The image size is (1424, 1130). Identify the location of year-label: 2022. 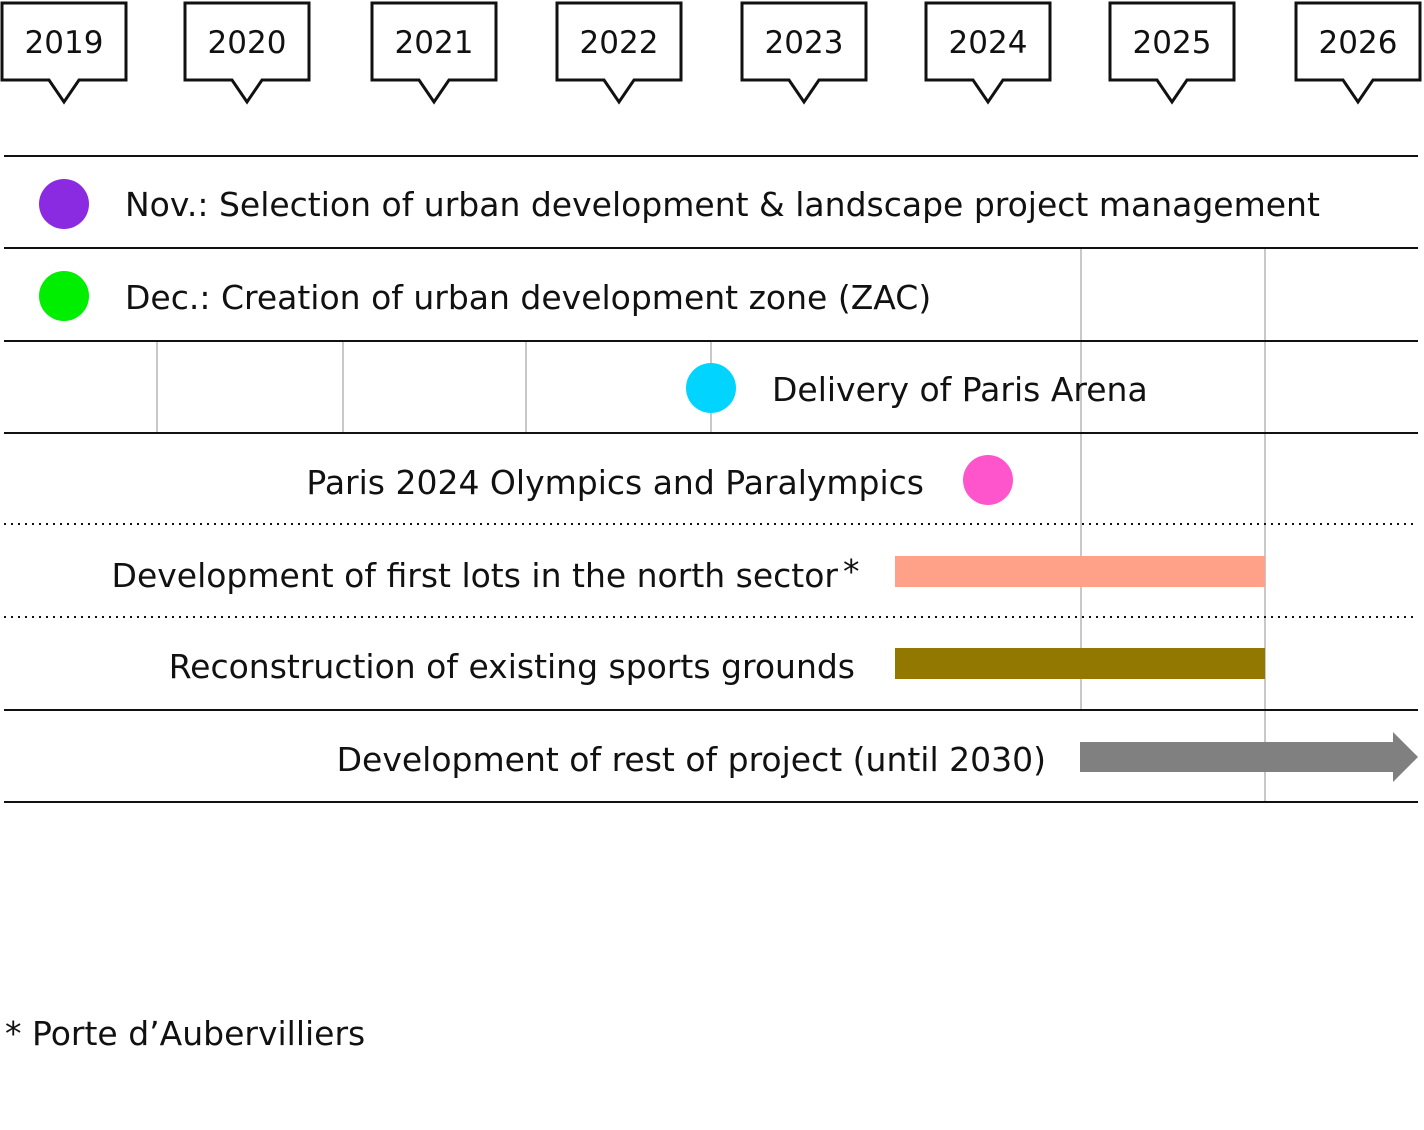
(619, 43).